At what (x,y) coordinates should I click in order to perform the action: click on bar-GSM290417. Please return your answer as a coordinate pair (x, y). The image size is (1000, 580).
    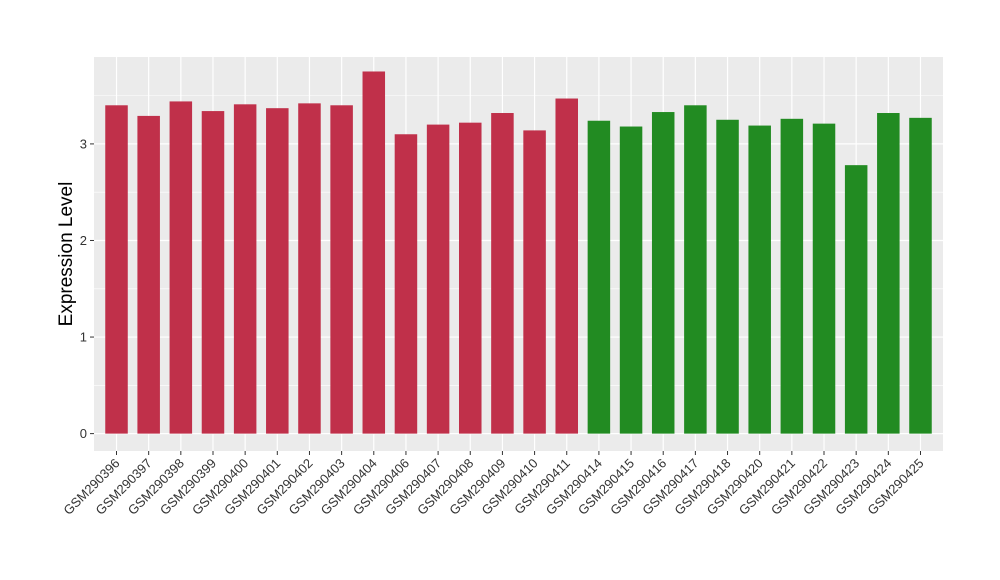
    Looking at the image, I should click on (695, 269).